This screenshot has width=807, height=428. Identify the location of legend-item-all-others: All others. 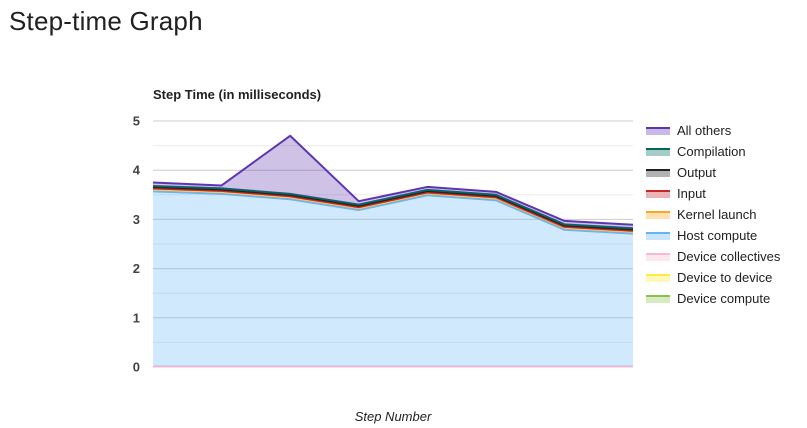
(713, 130).